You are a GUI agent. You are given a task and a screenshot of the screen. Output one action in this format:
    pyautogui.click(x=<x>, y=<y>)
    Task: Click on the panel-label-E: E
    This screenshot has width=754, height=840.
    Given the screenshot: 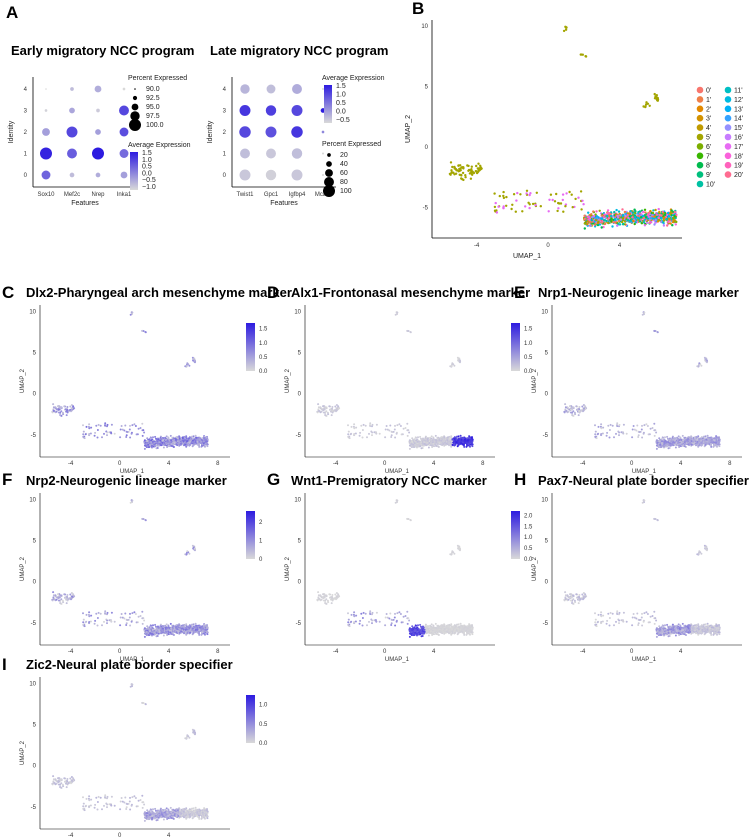 What is the action you would take?
    pyautogui.click(x=519, y=292)
    